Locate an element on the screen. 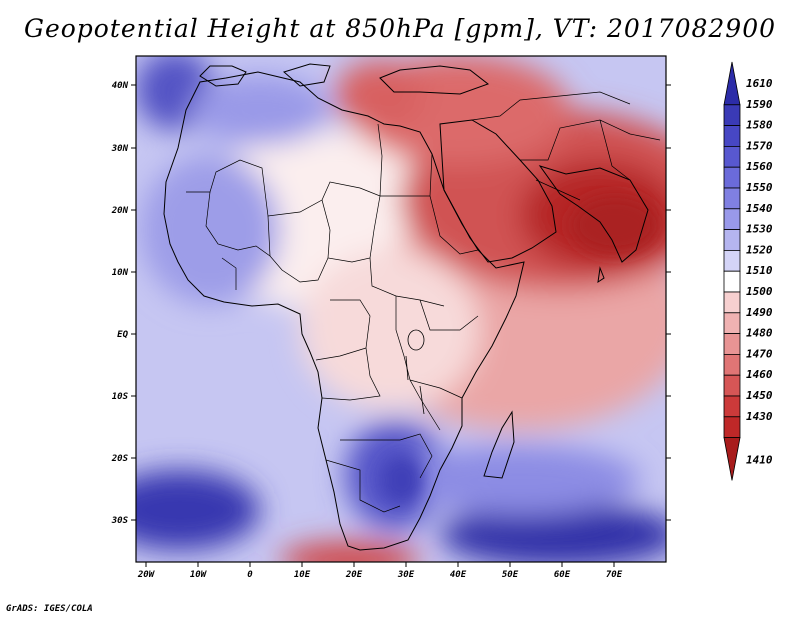 This screenshot has height=618, width=800. colorbar-label: 1500 is located at coordinates (759, 291).